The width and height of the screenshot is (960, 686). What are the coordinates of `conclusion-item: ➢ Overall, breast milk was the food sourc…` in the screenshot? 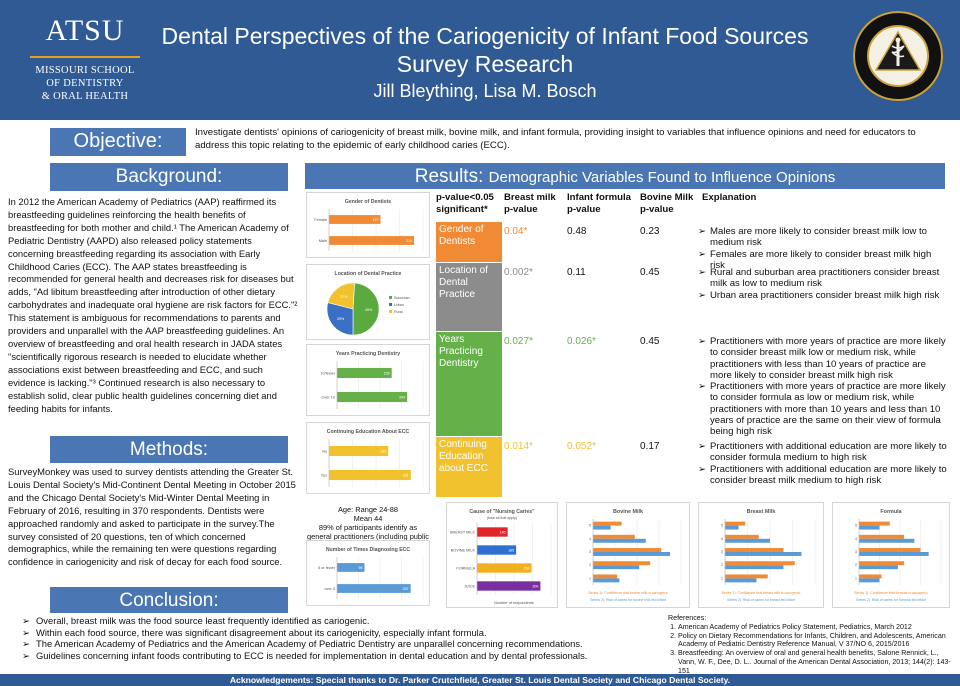 It's located at (332, 621).